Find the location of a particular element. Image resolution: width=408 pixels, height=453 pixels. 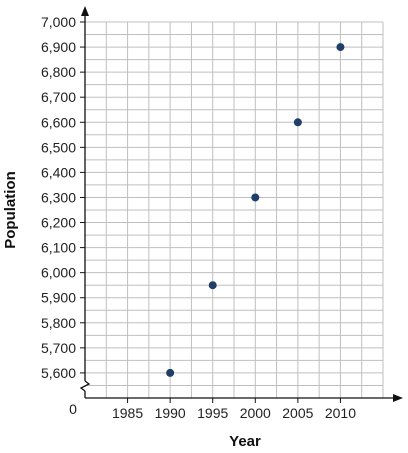

y-tick-label: 6,000 is located at coordinates (58, 273).